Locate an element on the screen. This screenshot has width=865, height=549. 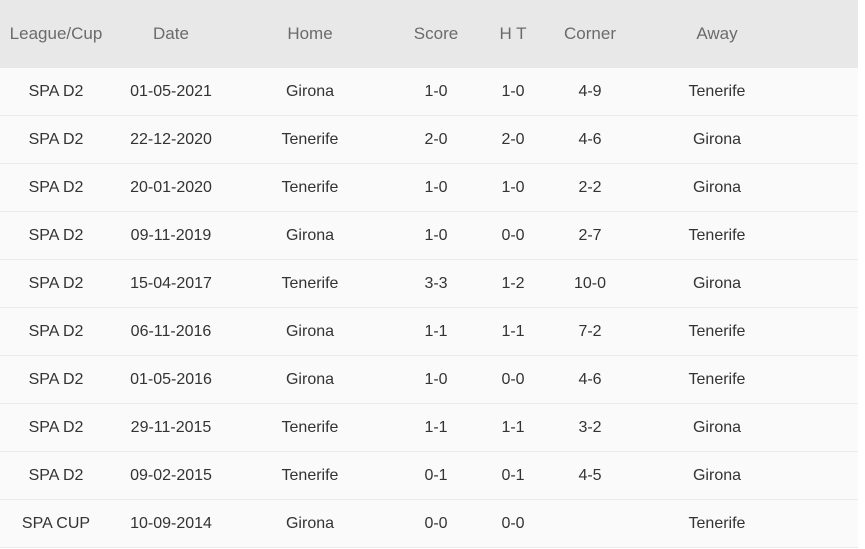
table-row: SPA D2 09-02-2015 Tenerife 0-1 0-1 4-5 Girona is located at coordinates (429, 475).